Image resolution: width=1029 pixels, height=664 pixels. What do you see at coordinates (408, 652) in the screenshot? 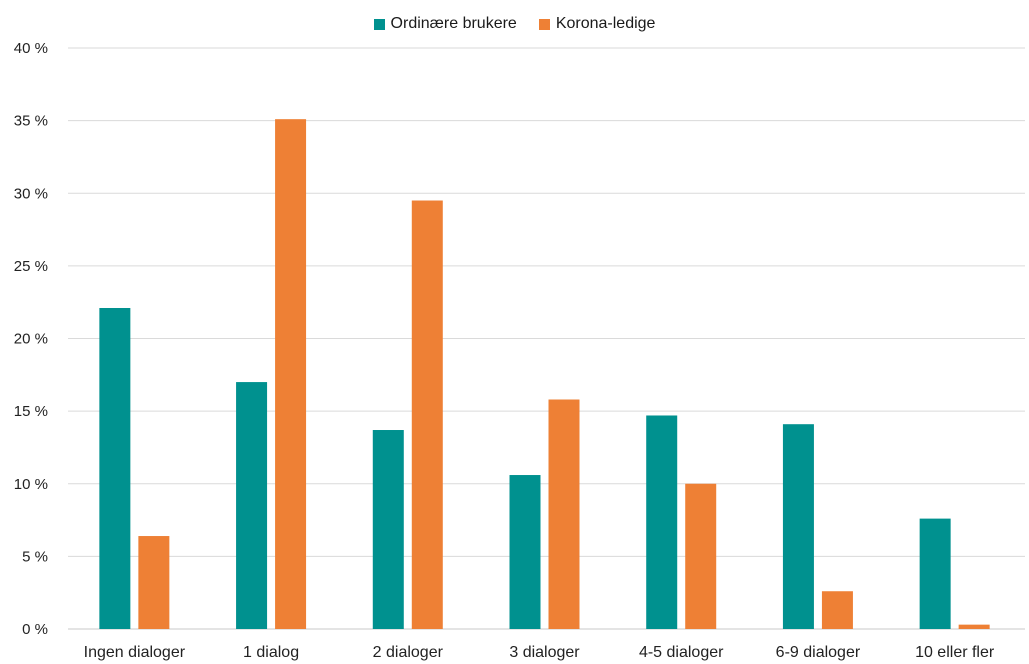
I see `x-tick-label: 2 dialoger` at bounding box center [408, 652].